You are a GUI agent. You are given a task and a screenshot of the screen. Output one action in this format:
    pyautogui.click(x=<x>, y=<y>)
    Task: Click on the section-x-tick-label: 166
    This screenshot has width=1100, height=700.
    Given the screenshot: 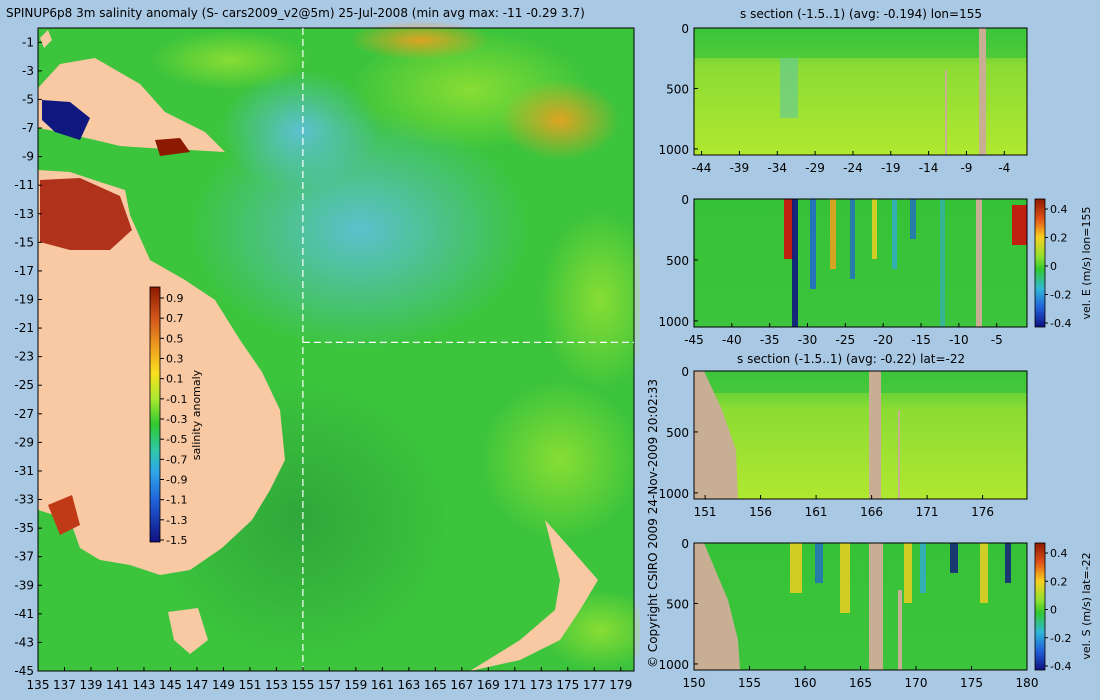 What is the action you would take?
    pyautogui.click(x=871, y=512)
    